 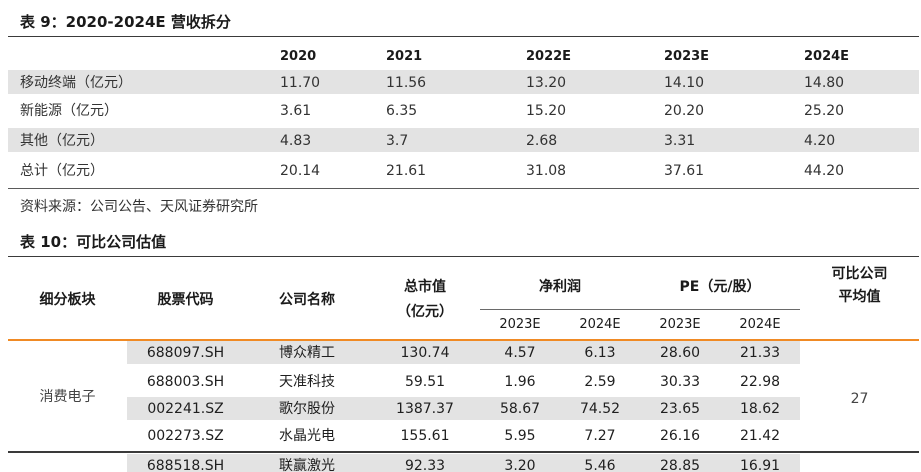 I want to click on pe-2023: 26.16, so click(x=680, y=436).